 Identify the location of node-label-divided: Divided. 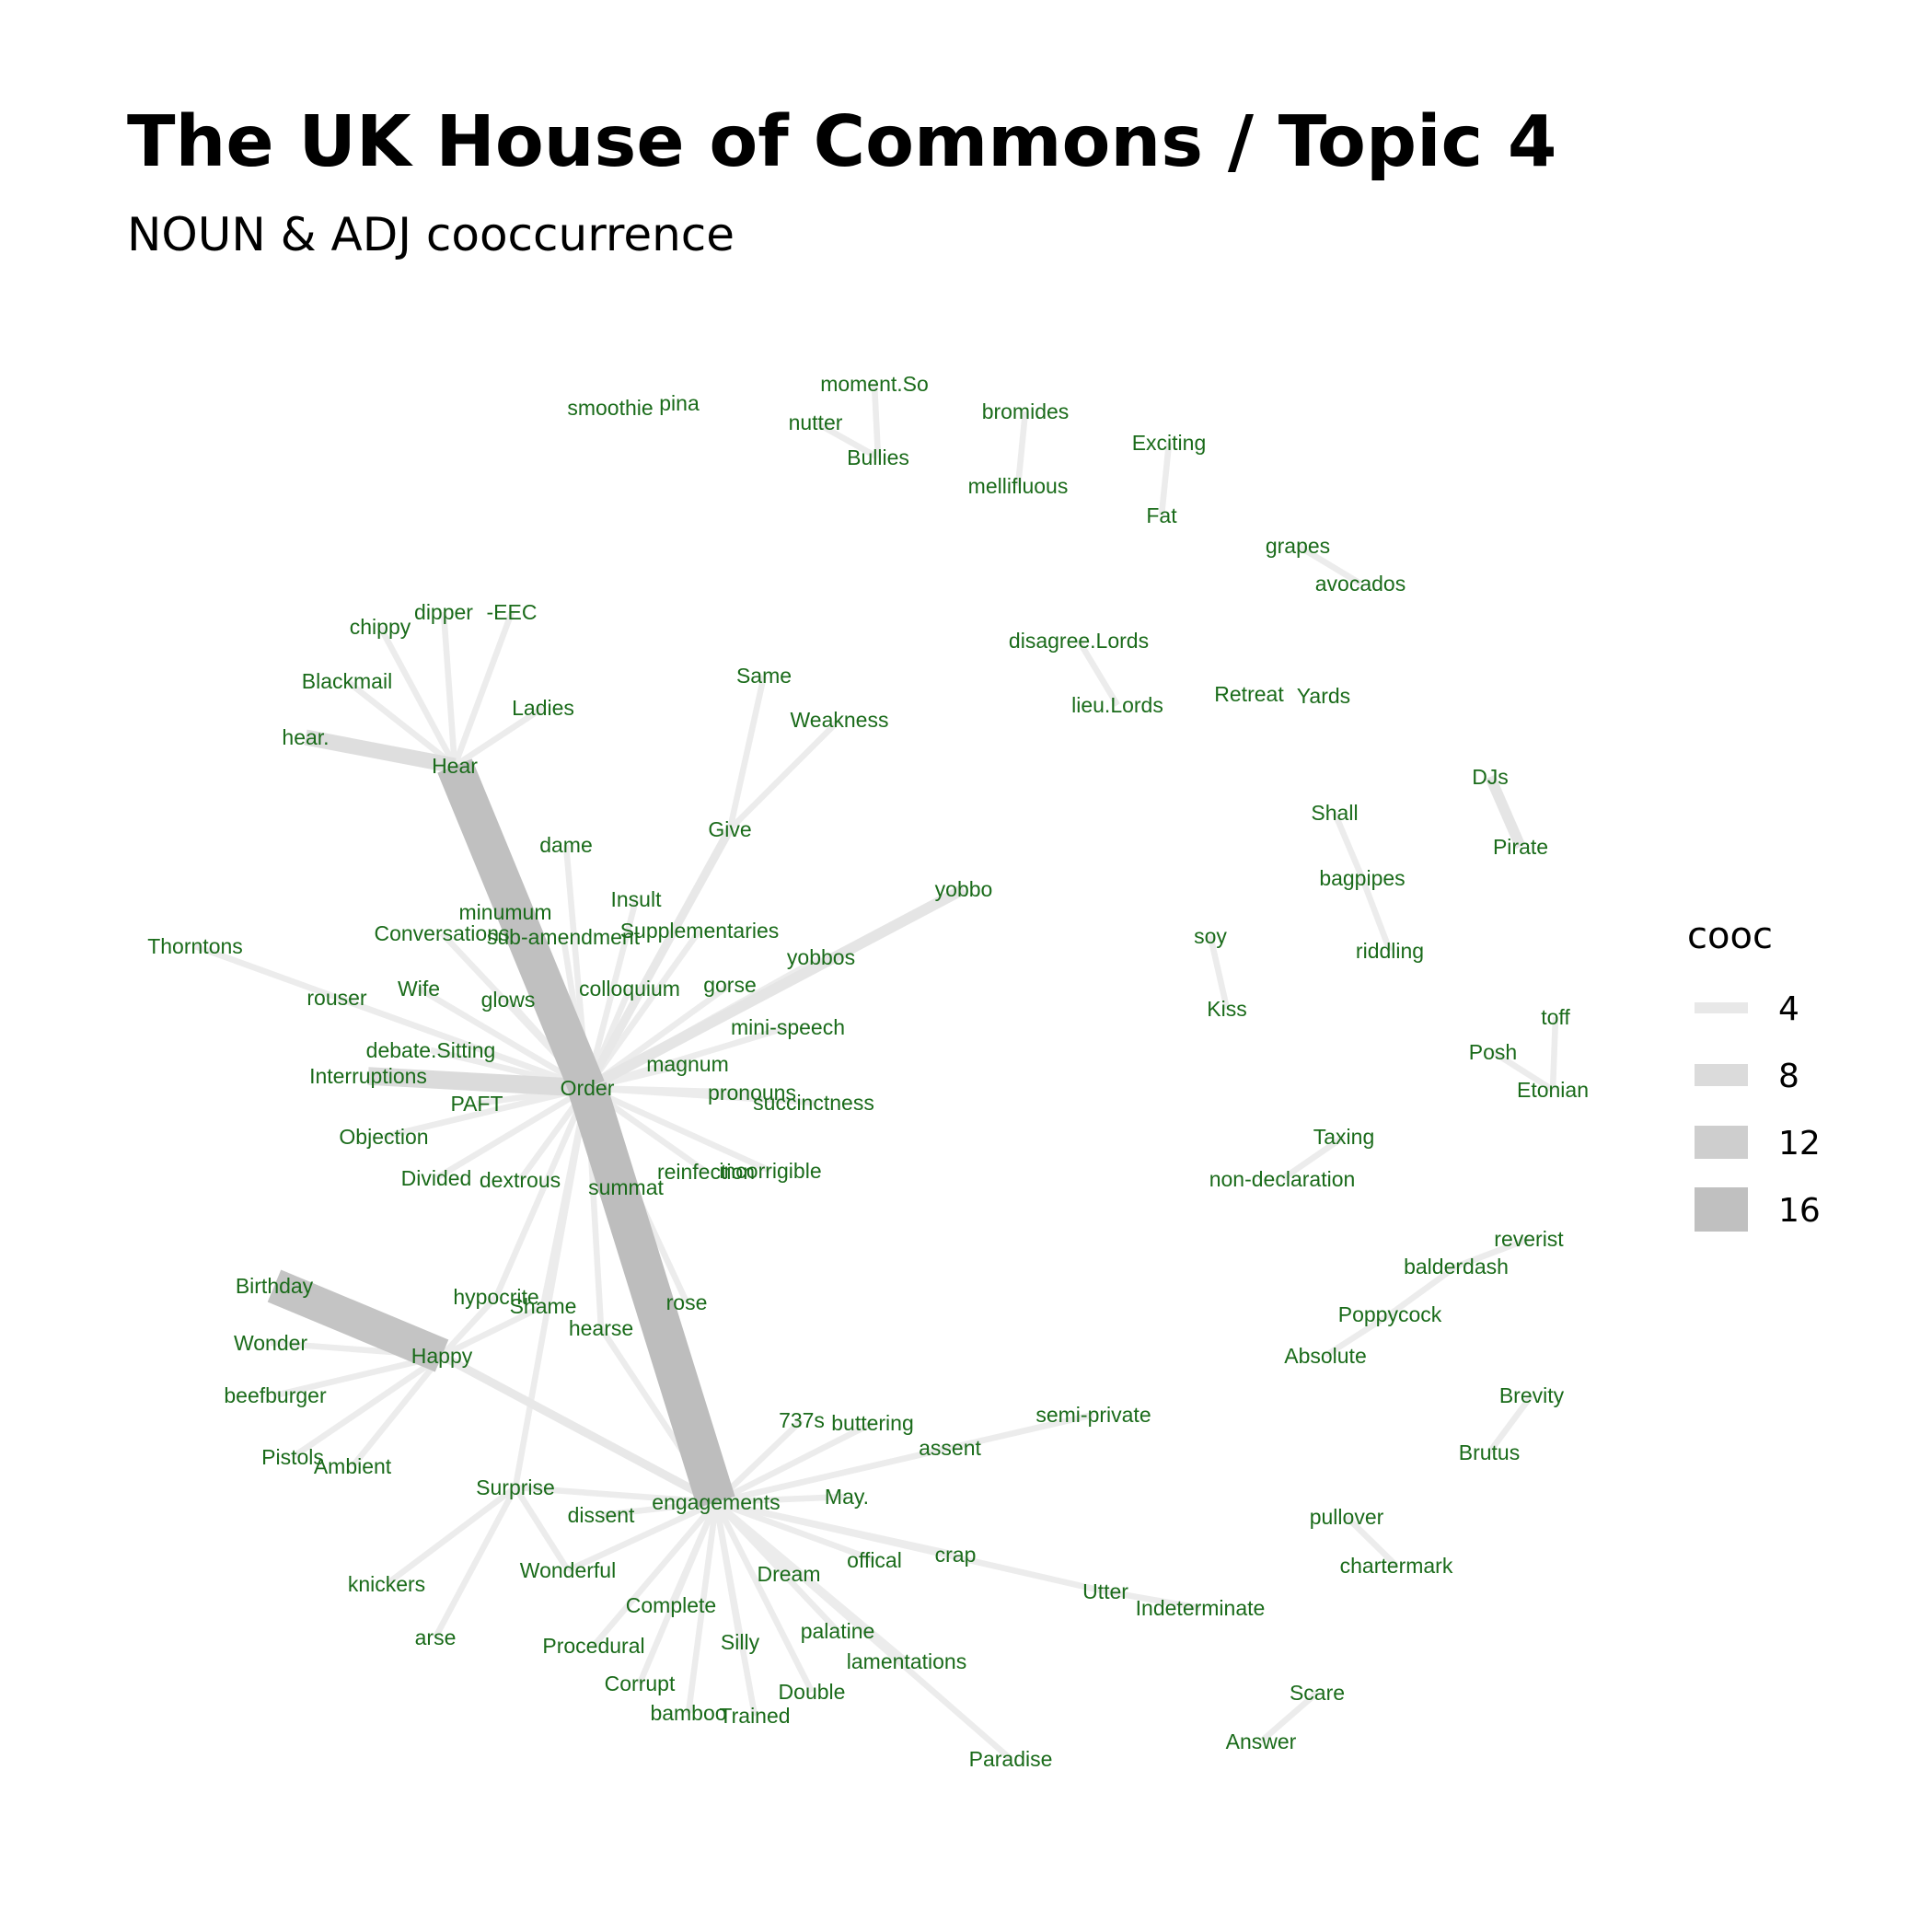
(437, 1178).